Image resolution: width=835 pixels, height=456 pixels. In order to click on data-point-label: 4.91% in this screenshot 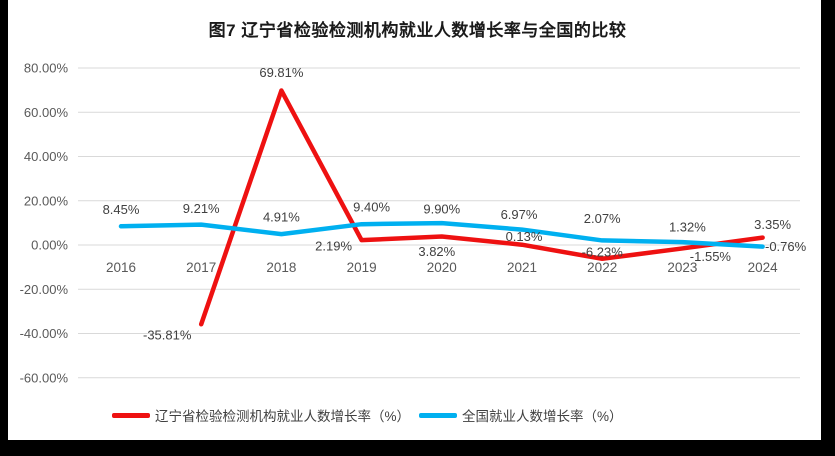, I will do `click(281, 217)`.